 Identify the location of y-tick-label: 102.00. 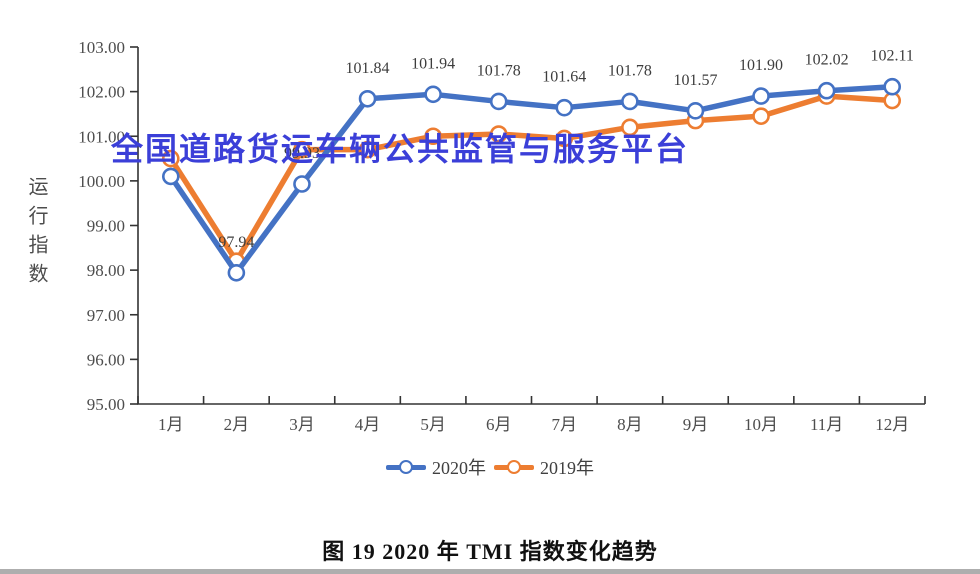
(101, 92).